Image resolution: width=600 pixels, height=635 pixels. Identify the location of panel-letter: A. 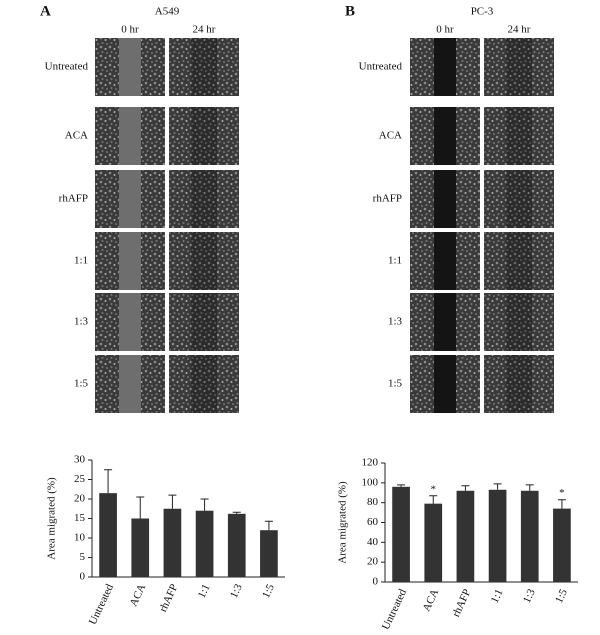
(45, 11).